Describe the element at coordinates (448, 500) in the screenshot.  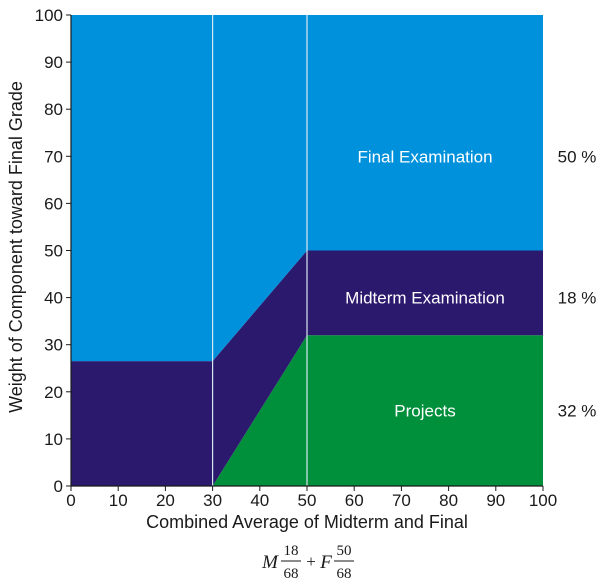
I see `x-tick-label-80: 80` at that location.